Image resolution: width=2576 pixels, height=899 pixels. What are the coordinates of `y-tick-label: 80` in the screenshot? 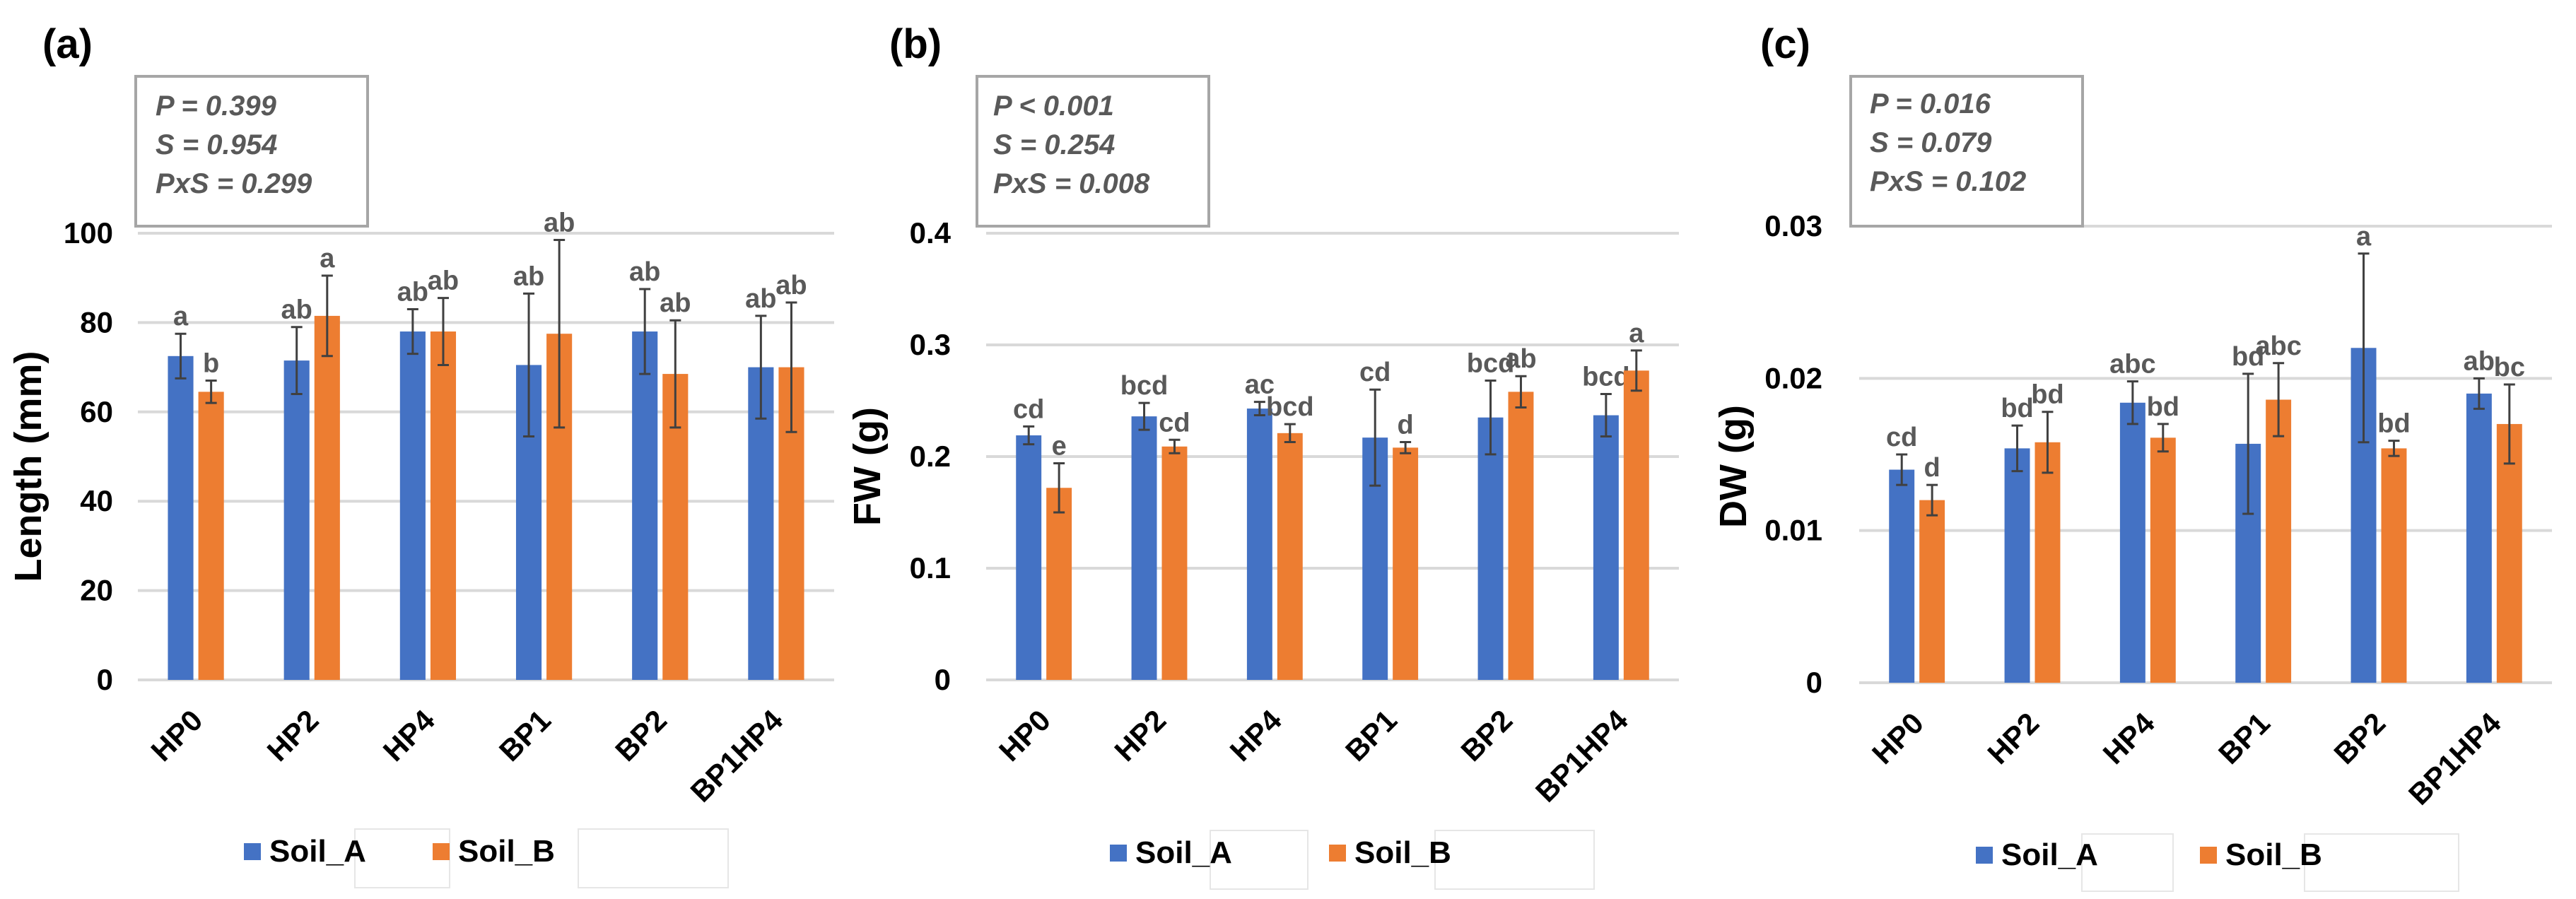 It's located at (96, 322).